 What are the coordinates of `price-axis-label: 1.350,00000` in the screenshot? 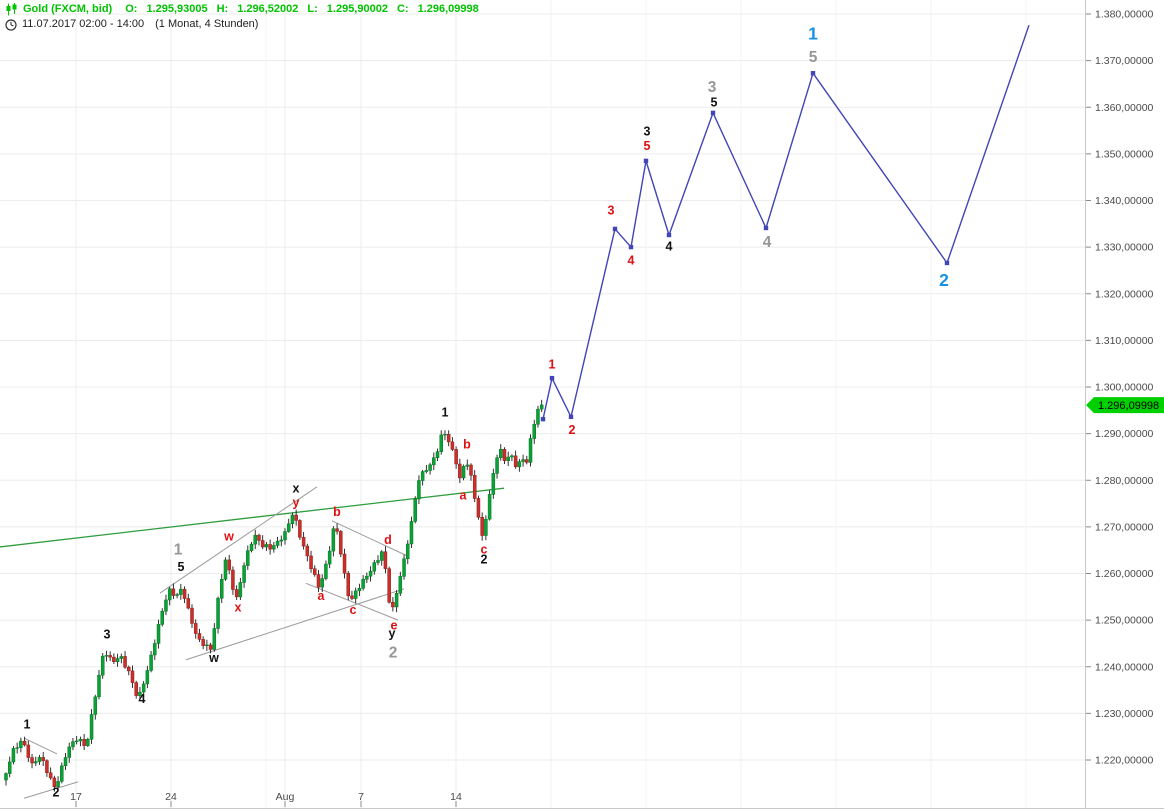 It's located at (1124, 154).